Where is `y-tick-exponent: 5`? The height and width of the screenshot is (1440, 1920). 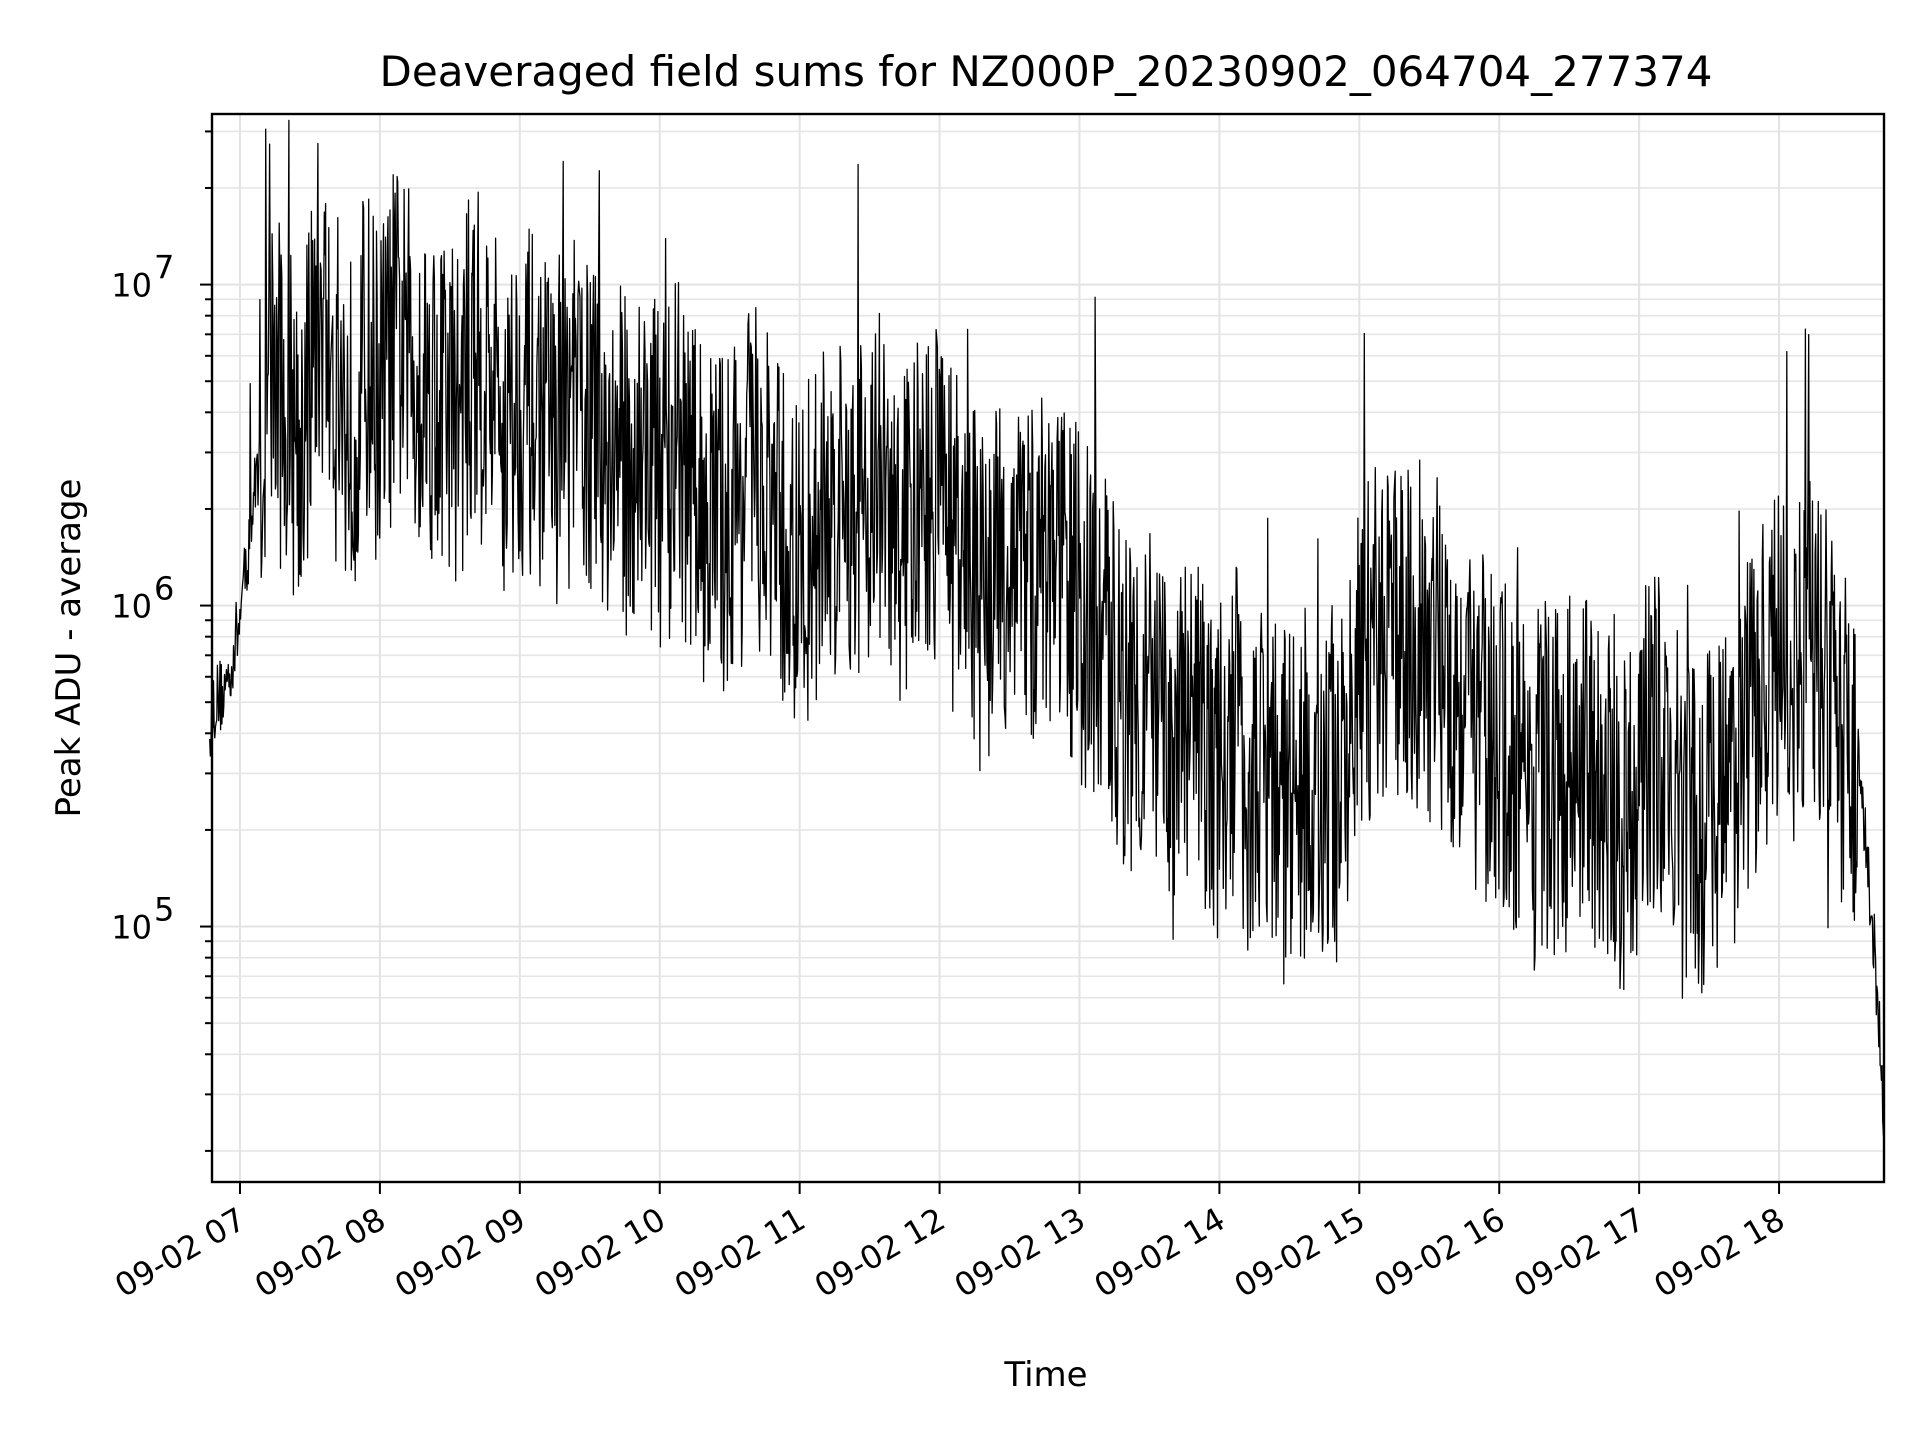
y-tick-exponent: 5 is located at coordinates (164, 910).